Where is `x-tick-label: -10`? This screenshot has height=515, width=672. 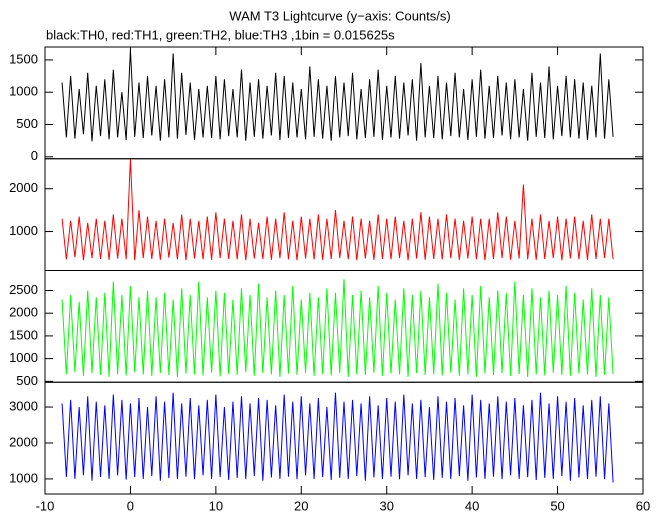
x-tick-label: -10 is located at coordinates (45, 505).